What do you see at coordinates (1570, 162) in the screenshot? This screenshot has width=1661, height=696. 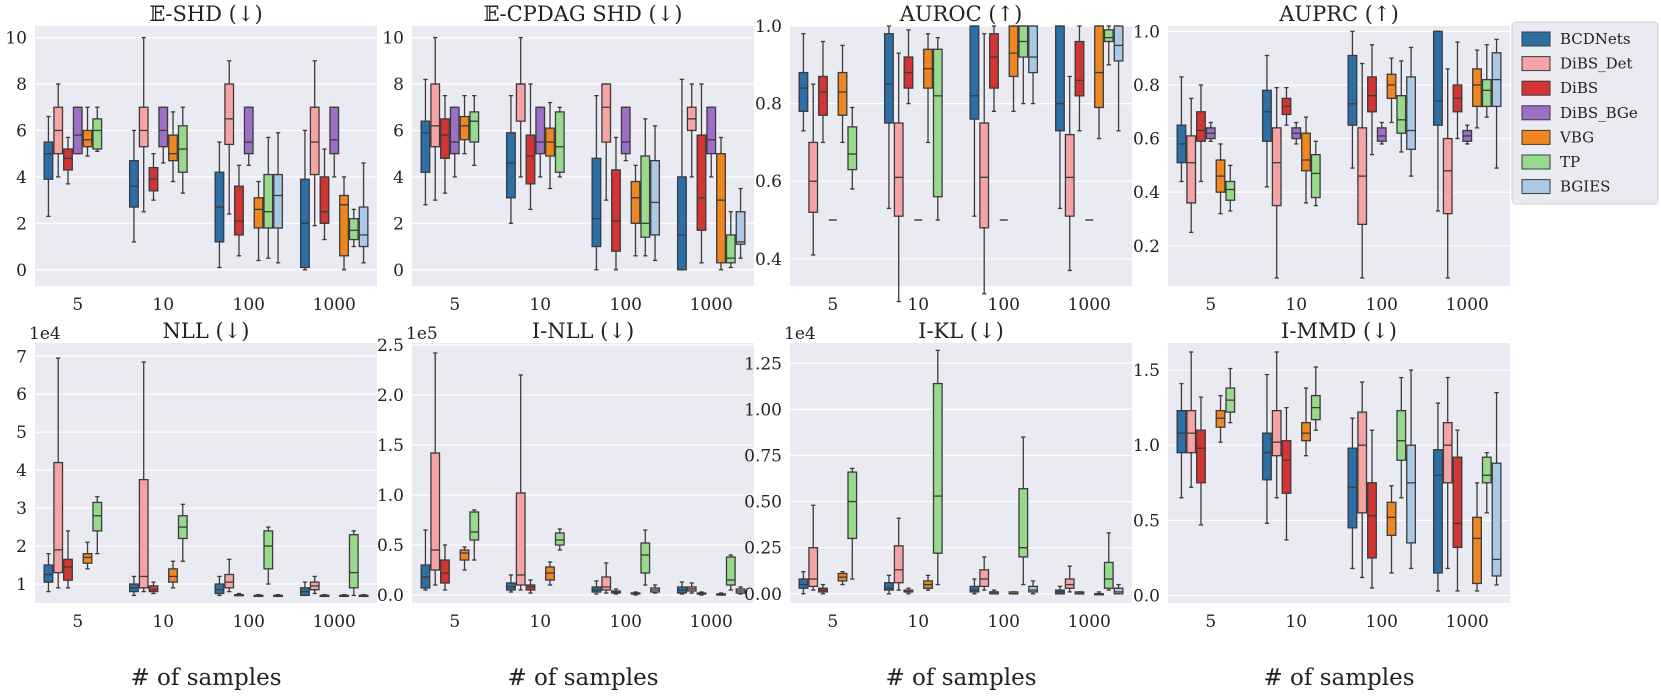 I see `legend-label: TP` at bounding box center [1570, 162].